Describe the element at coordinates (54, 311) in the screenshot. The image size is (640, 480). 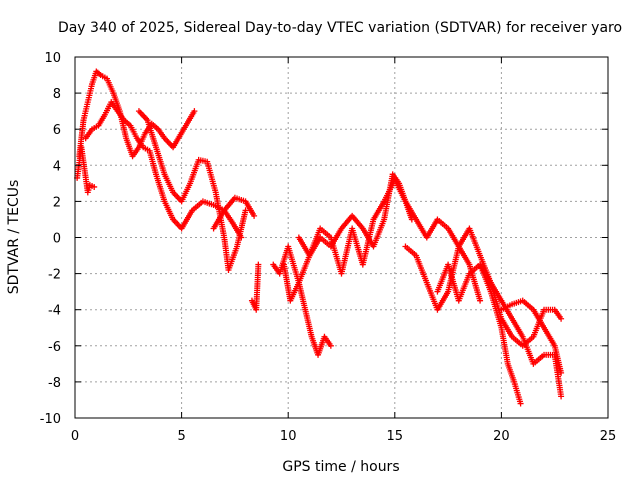
I see `y-tick-label: -4` at that location.